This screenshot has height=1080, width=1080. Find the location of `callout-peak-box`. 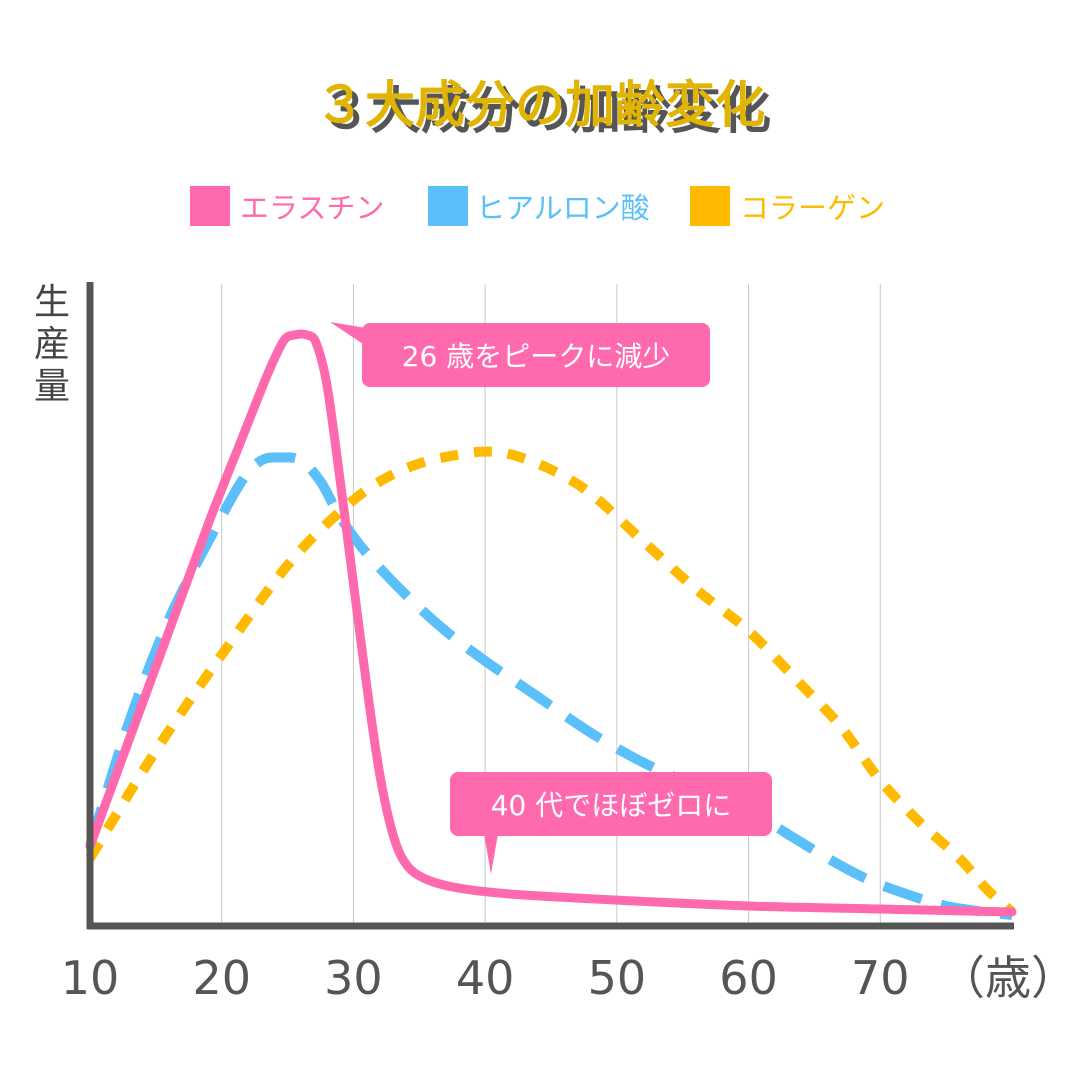

callout-peak-box is located at coordinates (536, 355).